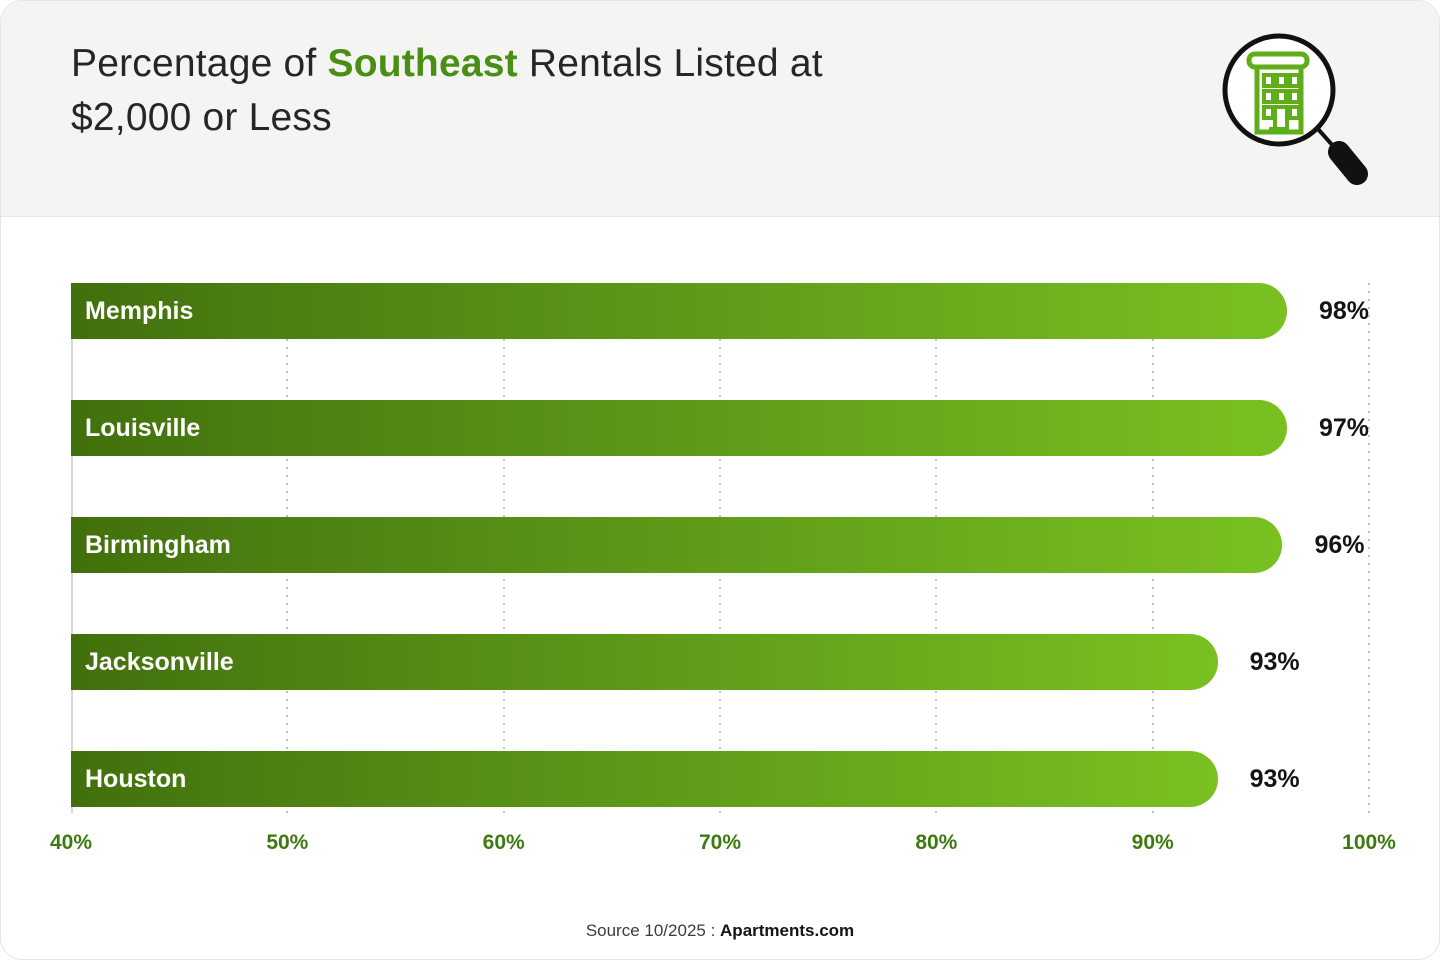 The height and width of the screenshot is (960, 1440). What do you see at coordinates (143, 427) in the screenshot?
I see `bar-category-label: Louisville` at bounding box center [143, 427].